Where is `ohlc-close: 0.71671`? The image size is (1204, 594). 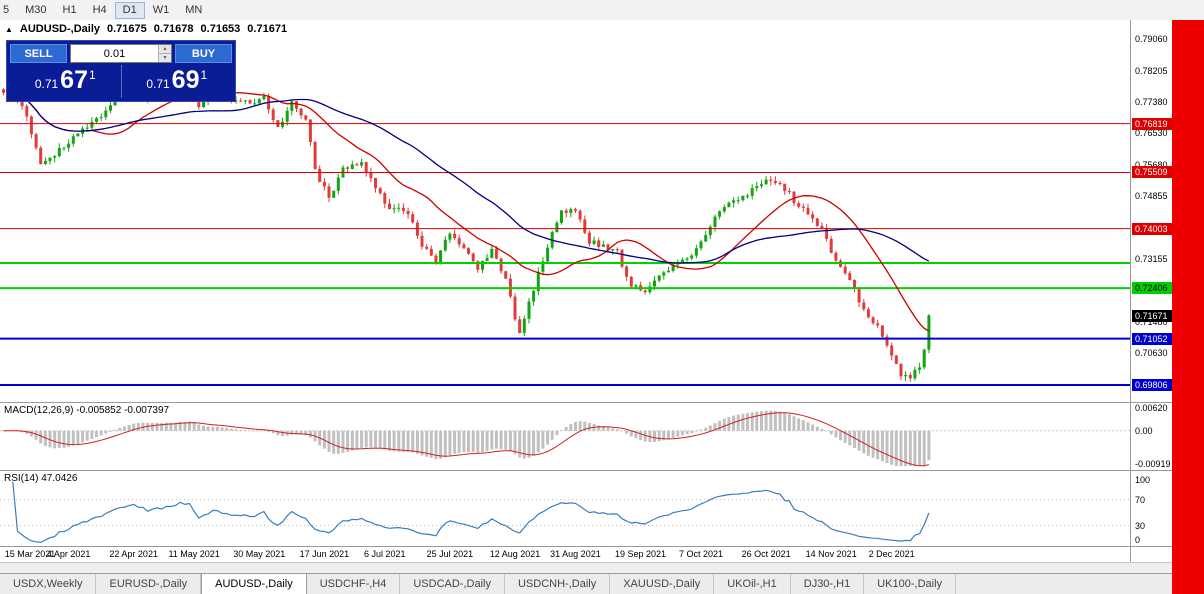
ohlc-close: 0.71671 is located at coordinates (267, 29).